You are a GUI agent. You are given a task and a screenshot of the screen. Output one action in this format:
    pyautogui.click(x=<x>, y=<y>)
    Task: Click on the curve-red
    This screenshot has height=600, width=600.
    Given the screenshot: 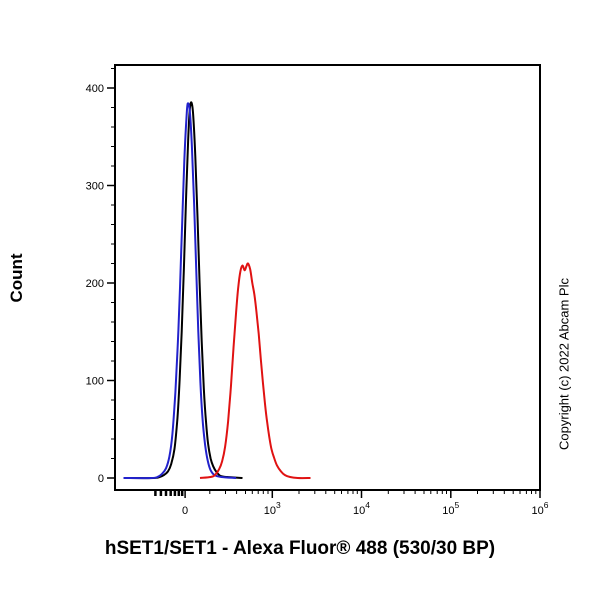 What is the action you would take?
    pyautogui.click(x=255, y=371)
    